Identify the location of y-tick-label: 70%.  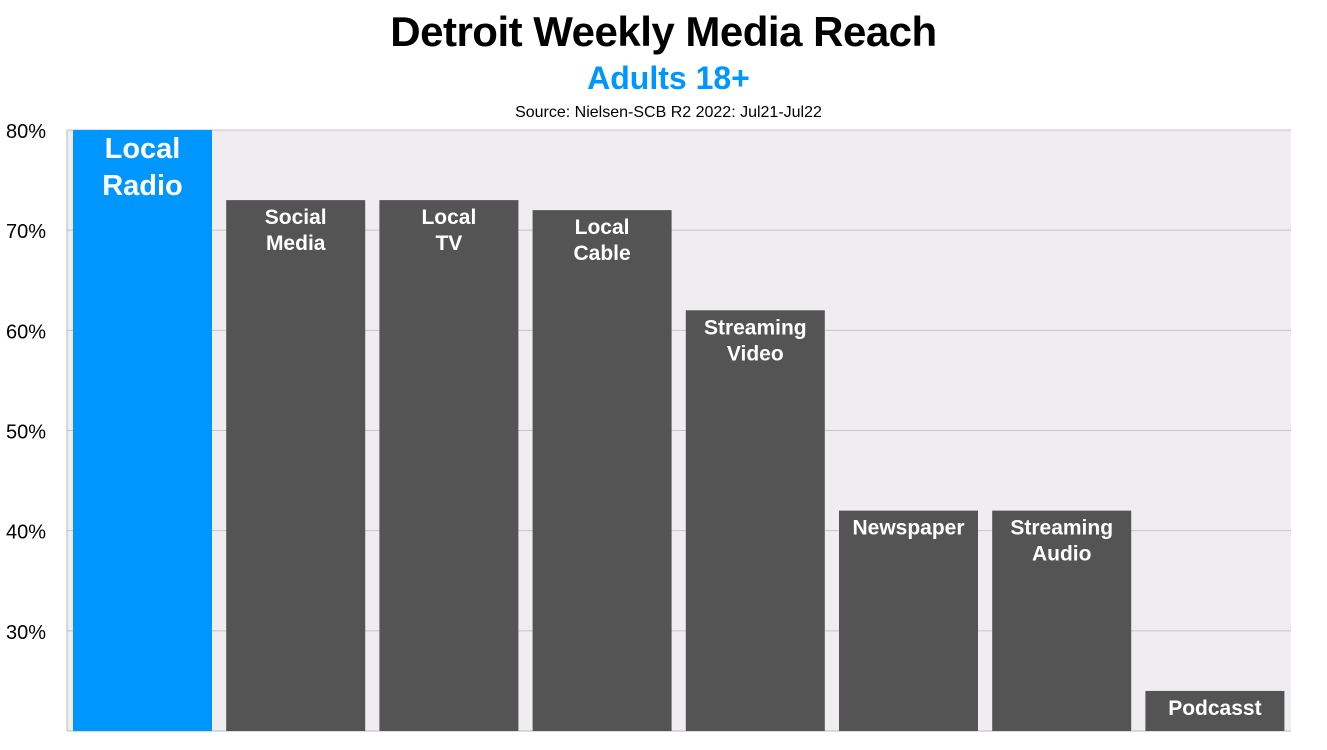
(26, 232).